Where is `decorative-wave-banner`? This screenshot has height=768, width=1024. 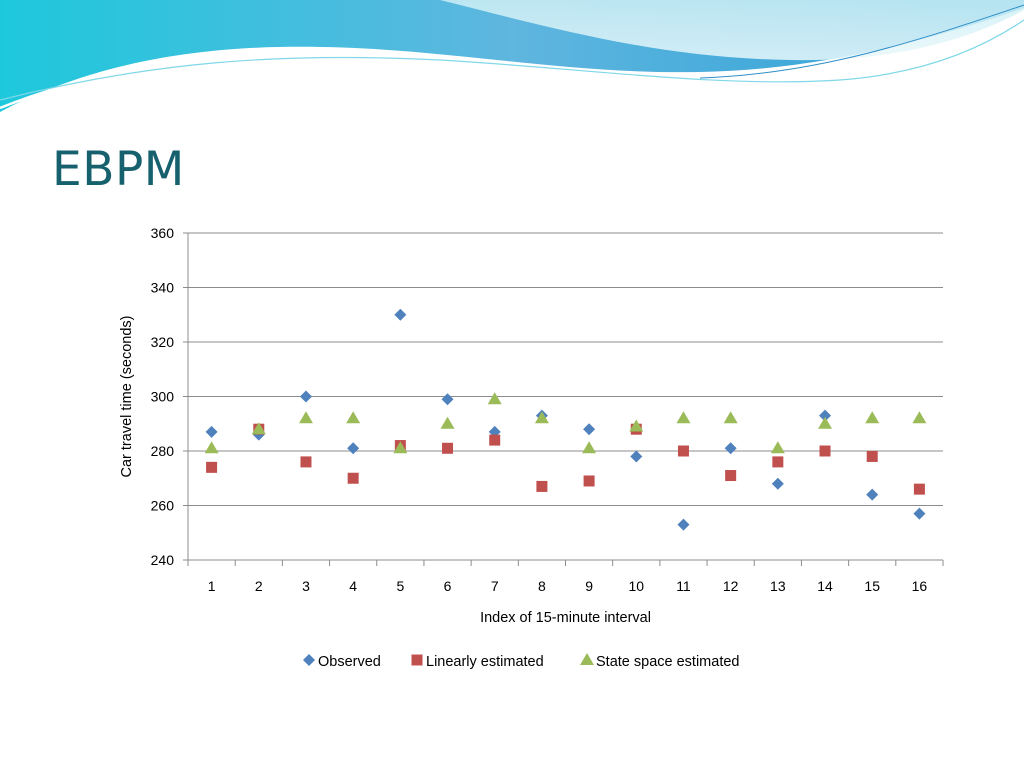
decorative-wave-banner is located at coordinates (512, 56).